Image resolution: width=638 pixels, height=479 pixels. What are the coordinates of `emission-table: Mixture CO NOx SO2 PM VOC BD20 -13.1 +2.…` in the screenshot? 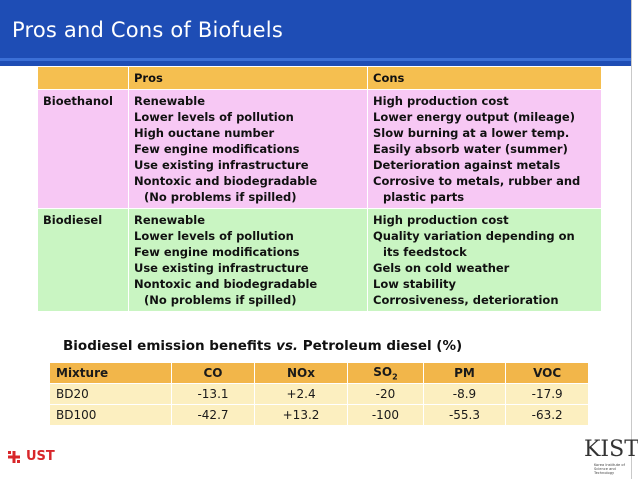 It's located at (318, 394).